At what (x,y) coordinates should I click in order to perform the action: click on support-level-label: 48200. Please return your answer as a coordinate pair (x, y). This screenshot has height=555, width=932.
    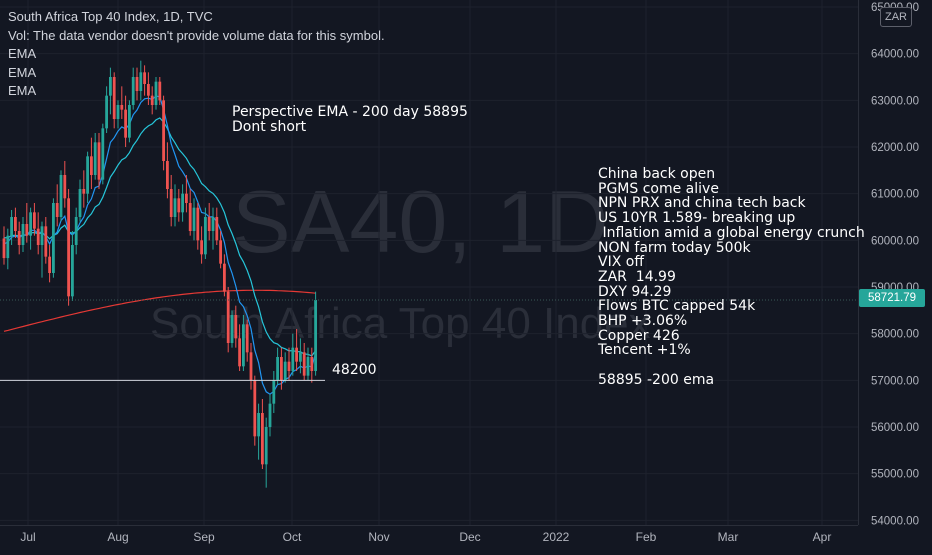
    Looking at the image, I should click on (354, 370).